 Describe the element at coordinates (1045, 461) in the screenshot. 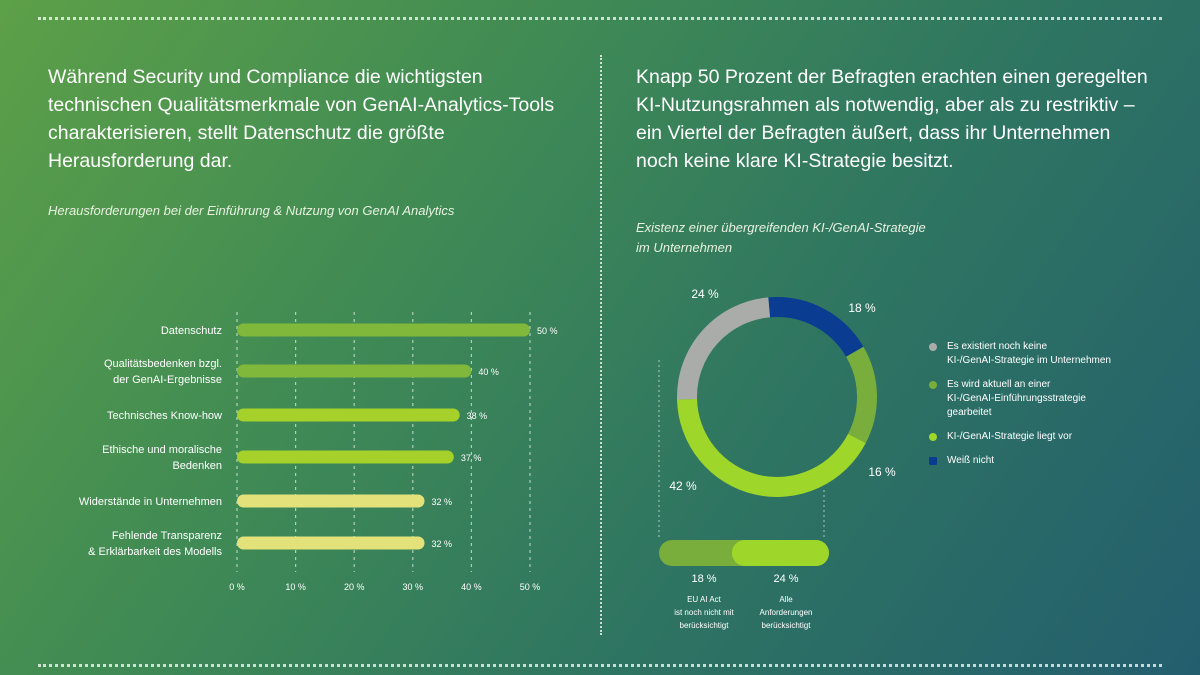

I see `legend-item: Weiß nicht` at that location.